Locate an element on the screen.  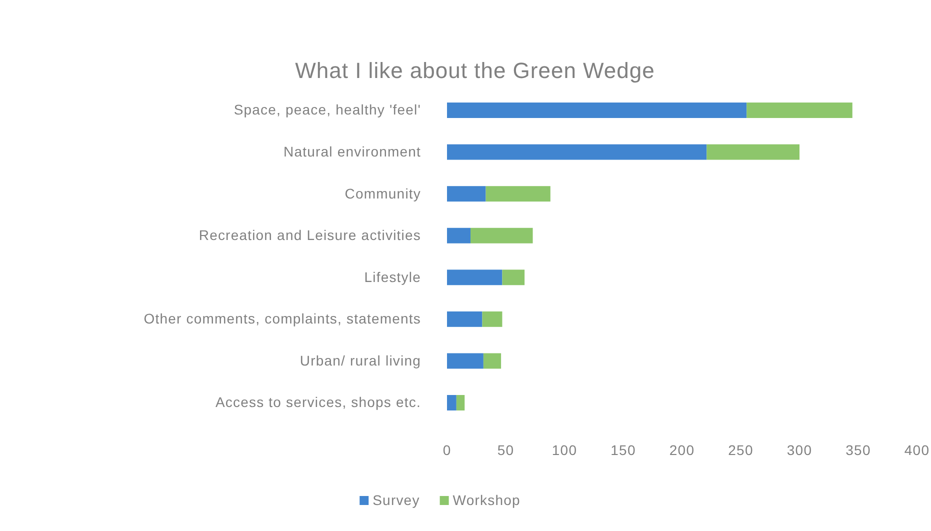
x-tick-label: 300 is located at coordinates (799, 450).